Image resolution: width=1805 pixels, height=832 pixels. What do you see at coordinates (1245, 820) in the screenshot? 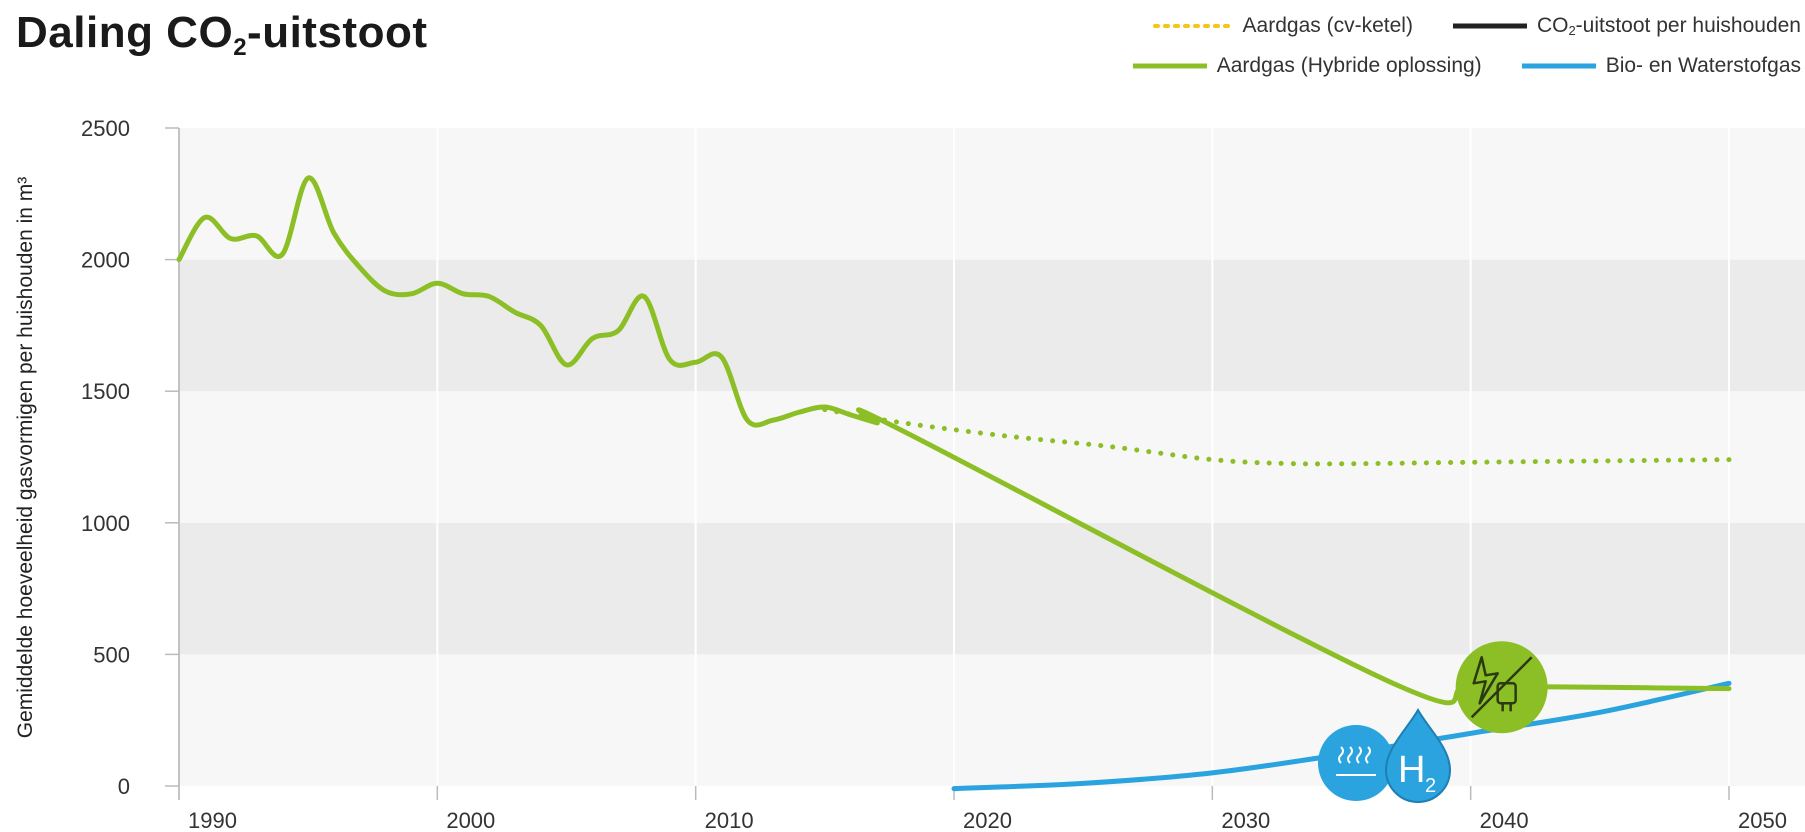
I see `x-tick-label: 2030` at bounding box center [1245, 820].